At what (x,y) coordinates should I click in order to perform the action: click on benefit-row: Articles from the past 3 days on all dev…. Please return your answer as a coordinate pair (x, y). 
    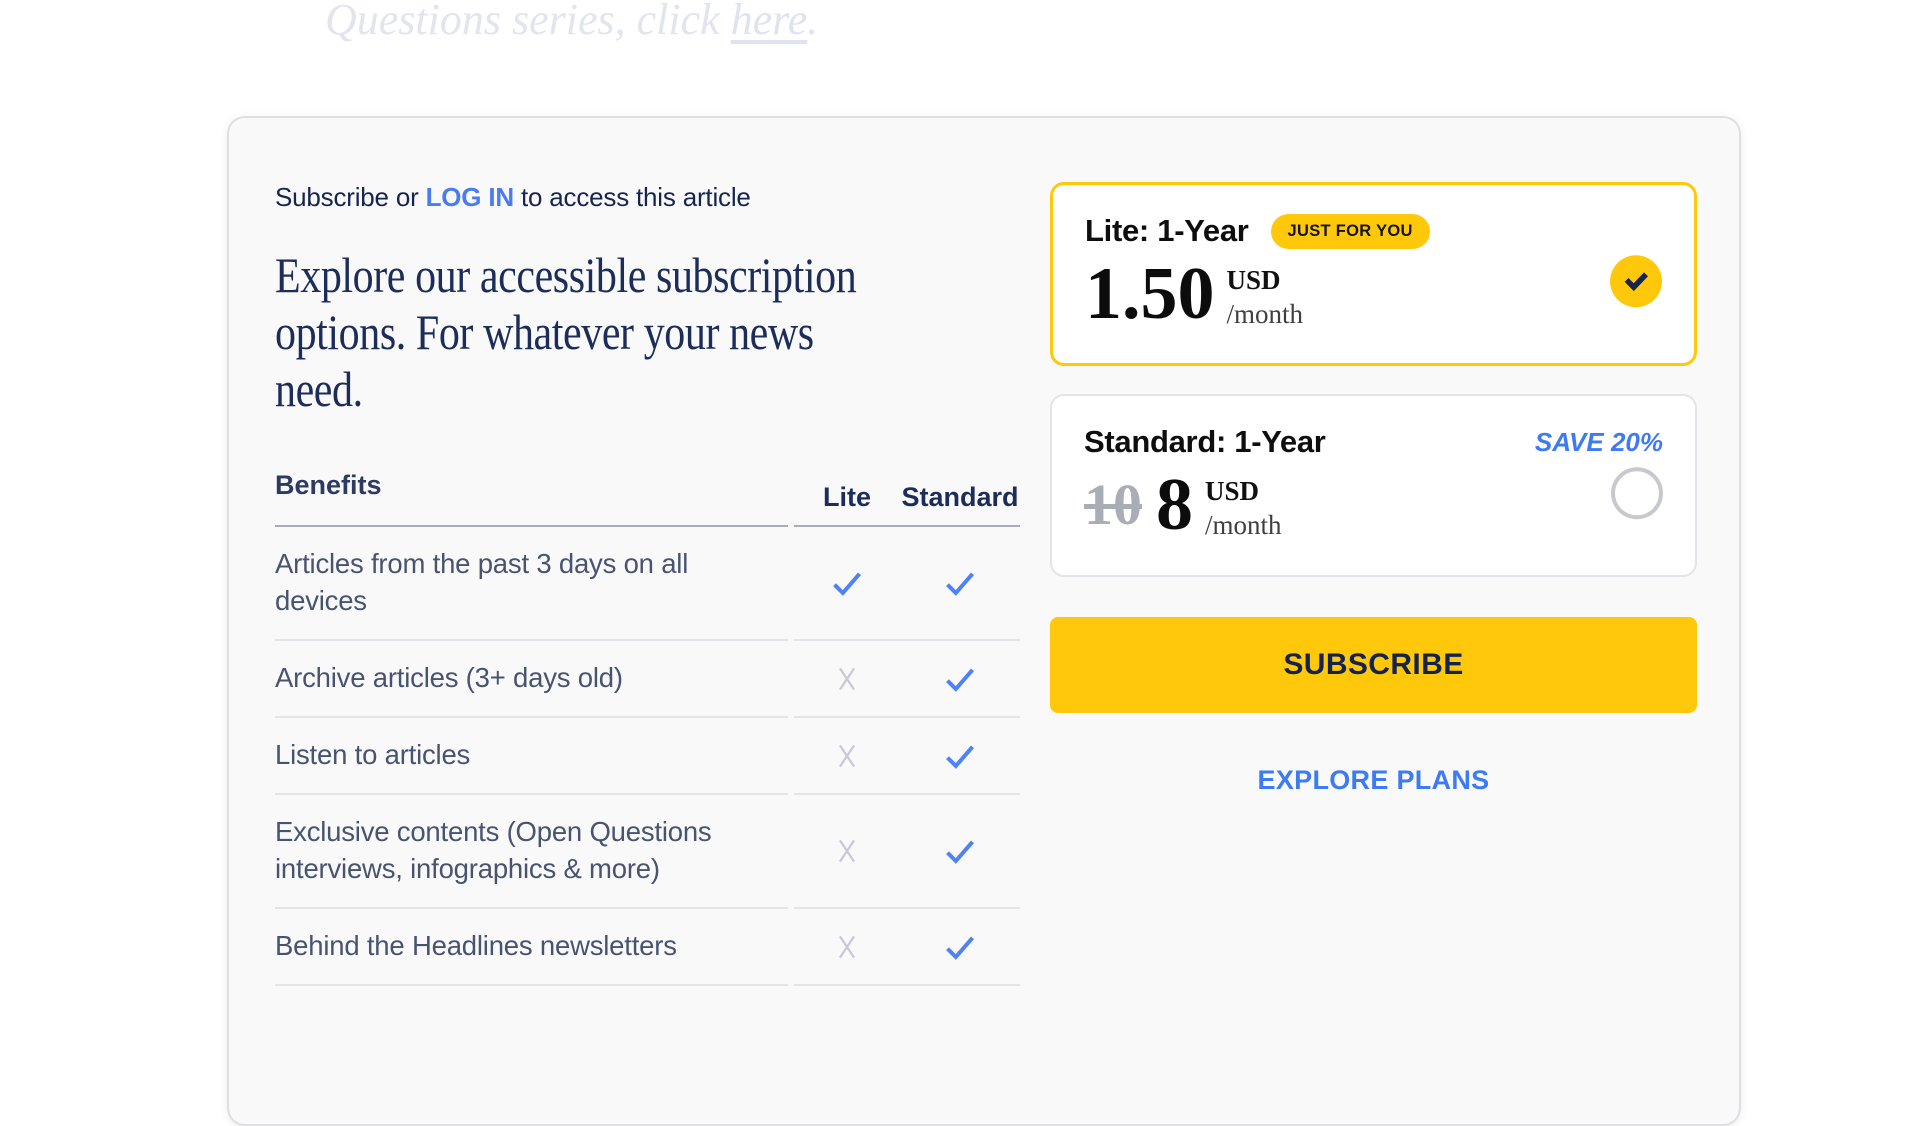
    Looking at the image, I should click on (647, 584).